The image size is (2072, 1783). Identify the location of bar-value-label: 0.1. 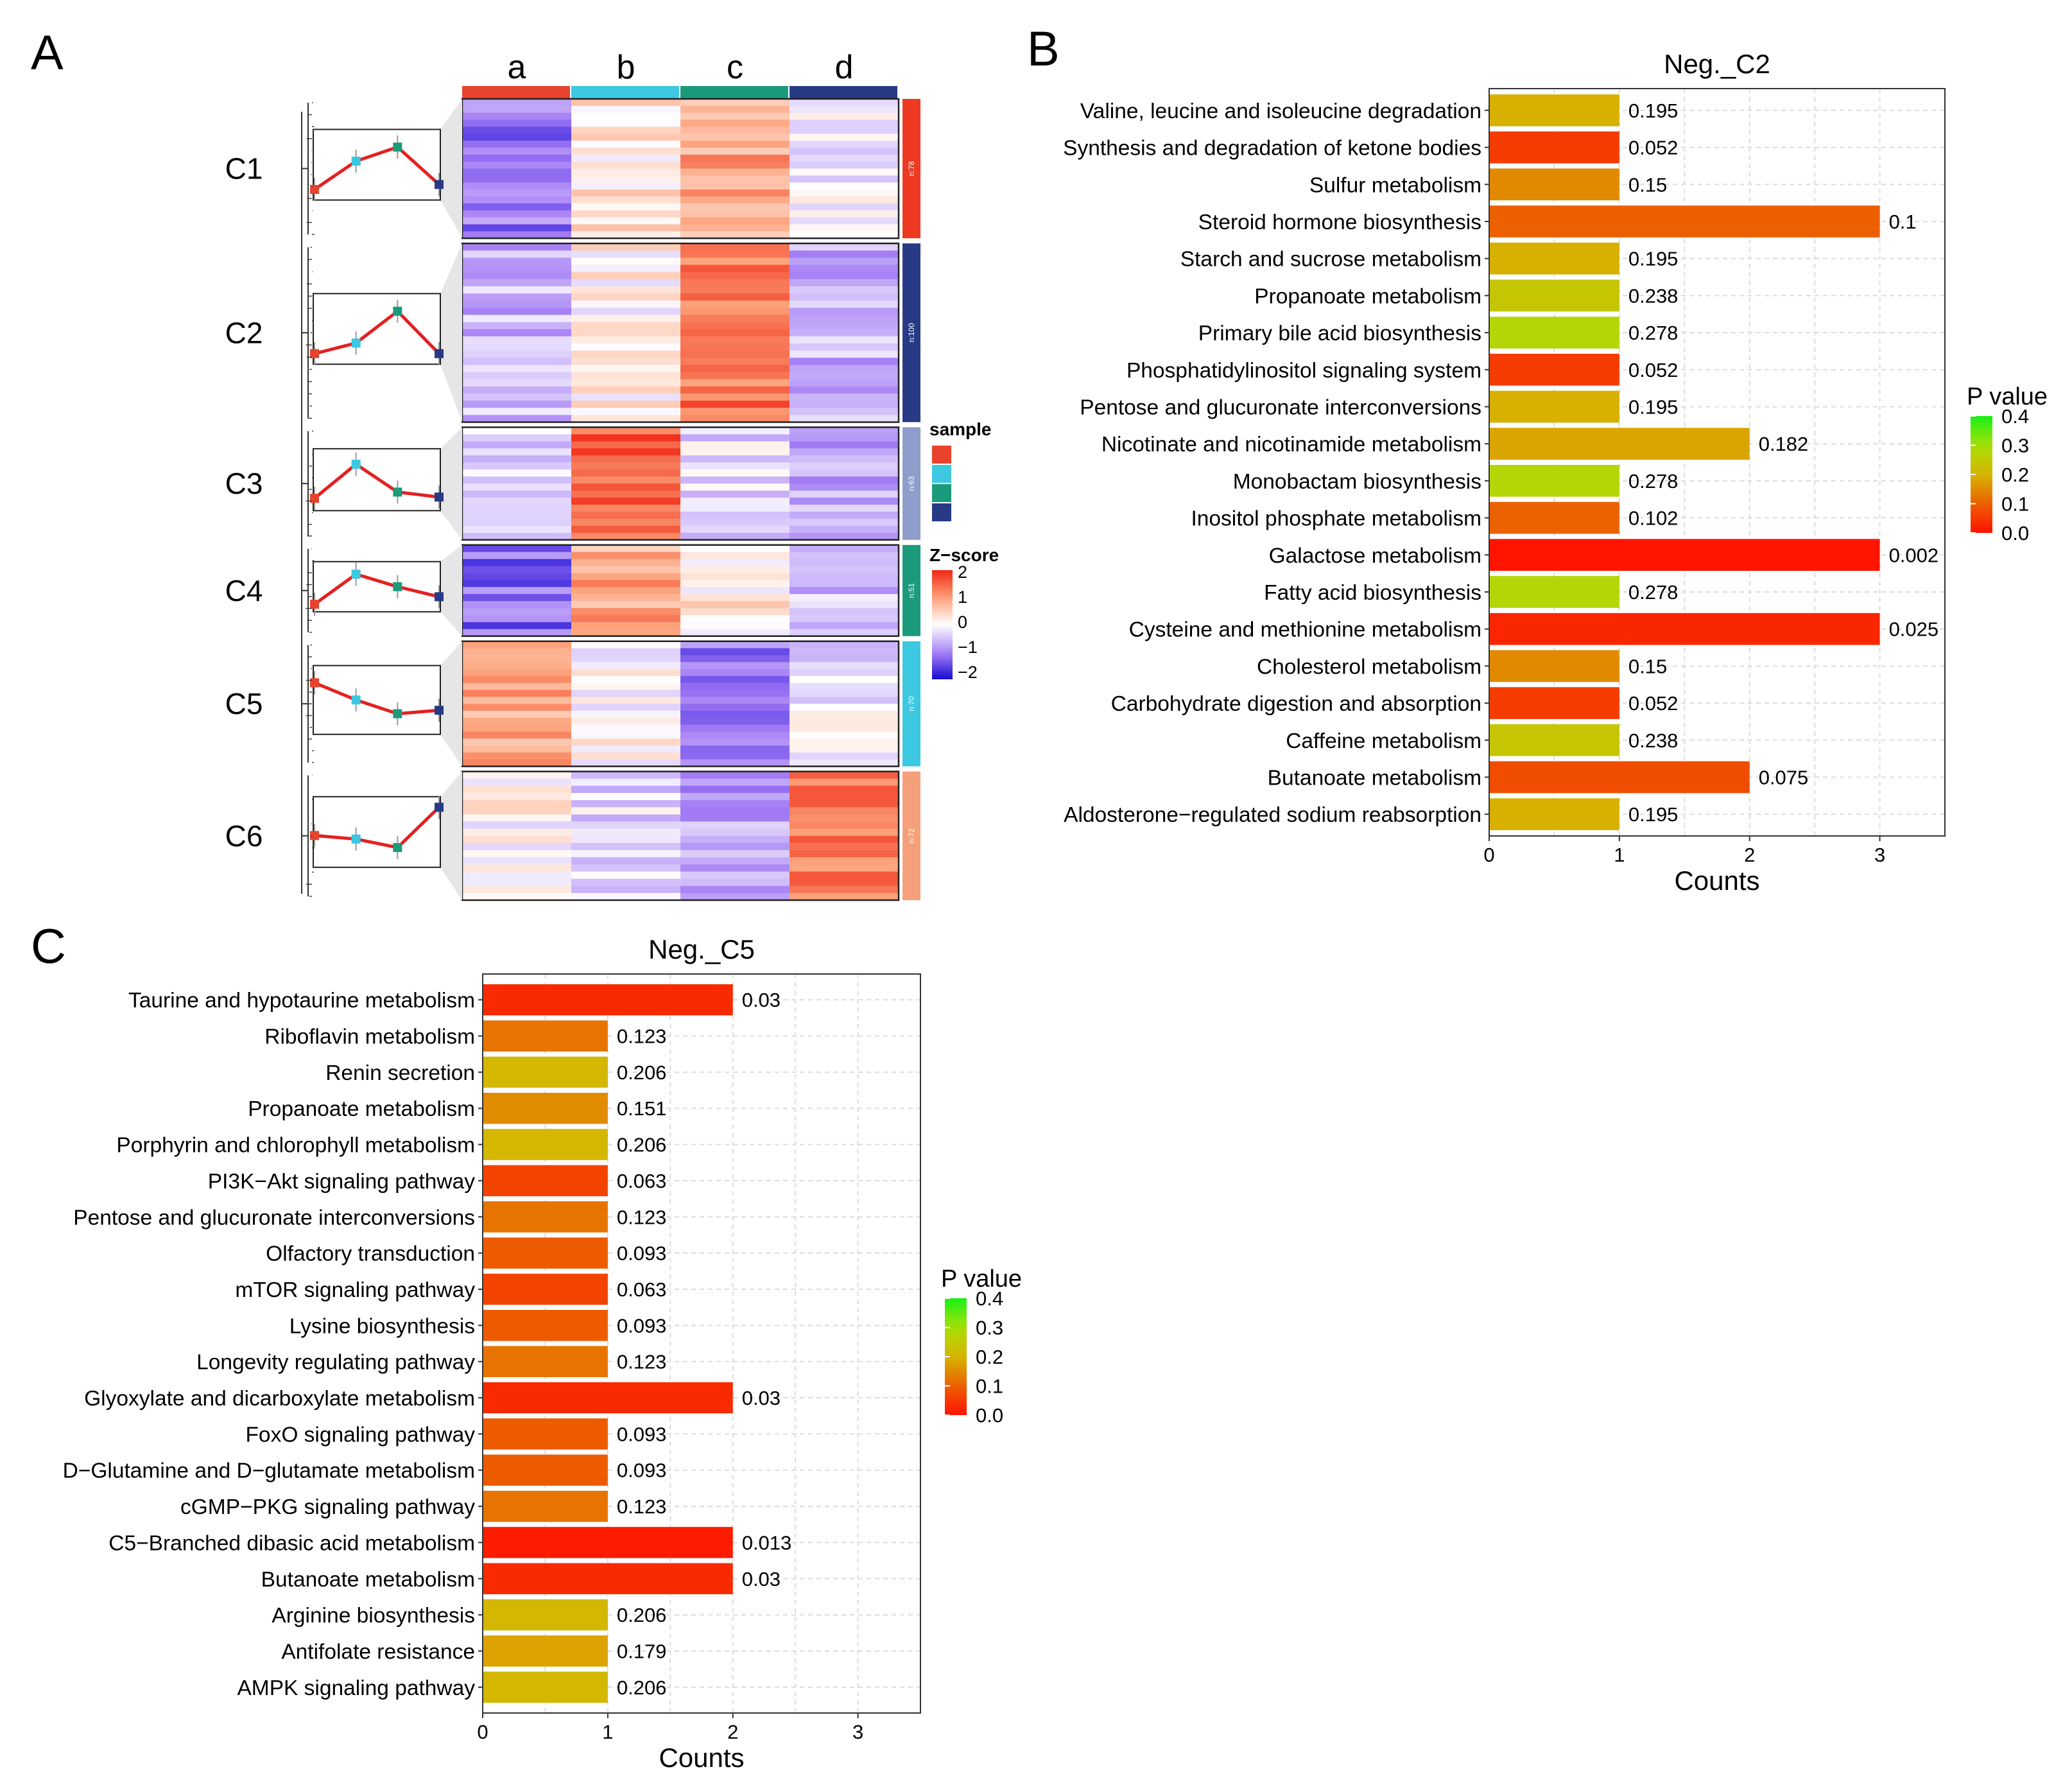
(1903, 222).